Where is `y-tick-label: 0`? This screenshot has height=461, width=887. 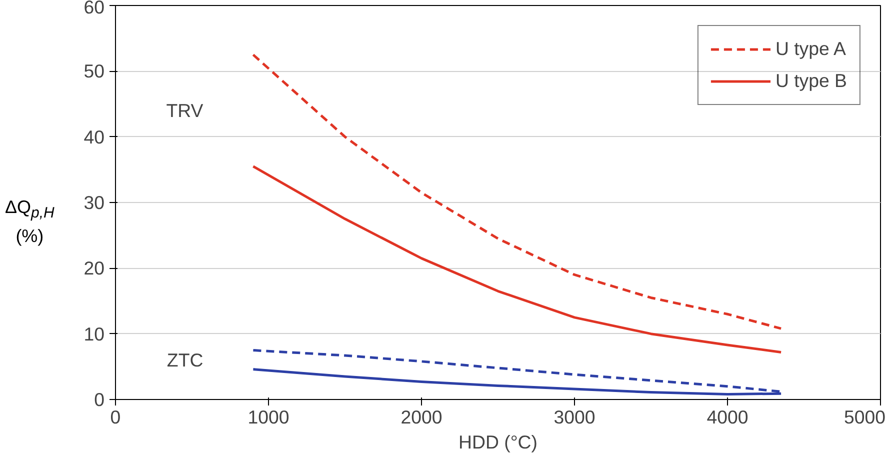 y-tick-label: 0 is located at coordinates (99, 399).